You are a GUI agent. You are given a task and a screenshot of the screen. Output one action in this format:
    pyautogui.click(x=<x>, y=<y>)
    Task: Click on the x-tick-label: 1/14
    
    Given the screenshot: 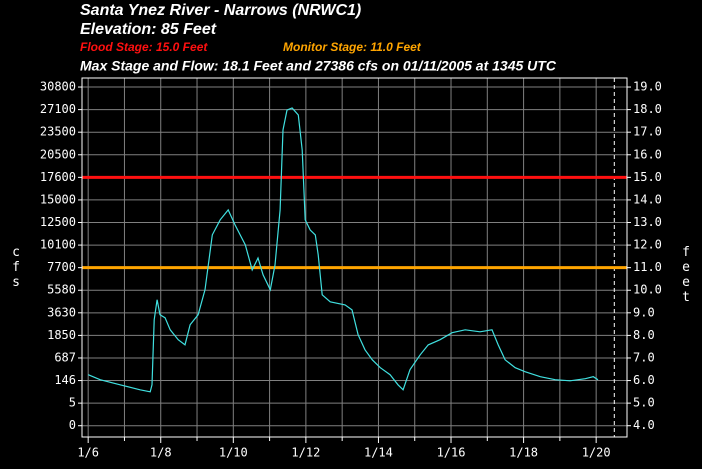 What is the action you would take?
    pyautogui.click(x=378, y=453)
    